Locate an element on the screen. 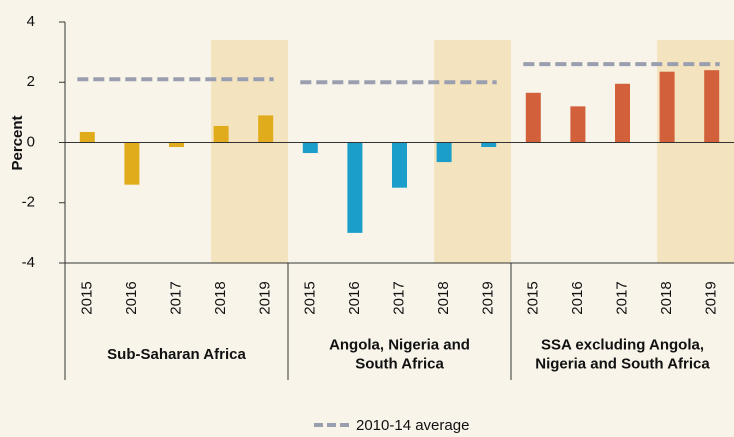  group-label: South Africa is located at coordinates (399, 363).